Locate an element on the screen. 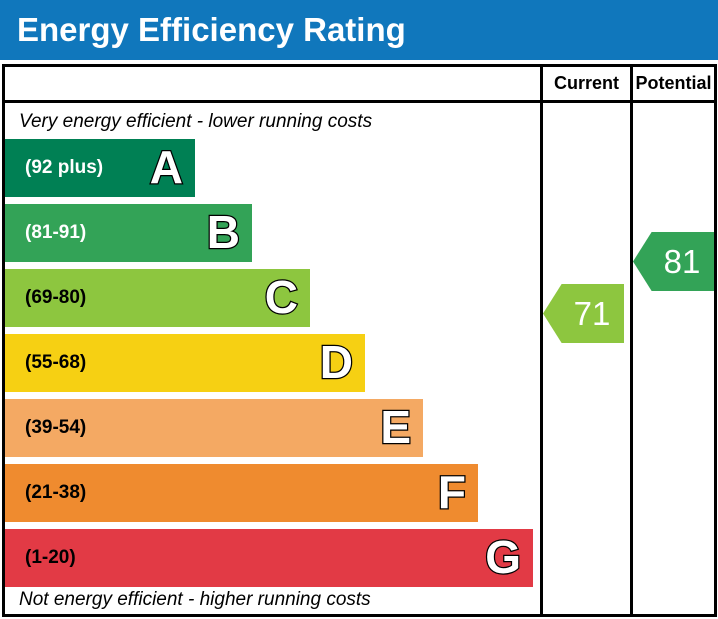 The width and height of the screenshot is (718, 619). potential-rating-arrow: 81 is located at coordinates (673, 261).